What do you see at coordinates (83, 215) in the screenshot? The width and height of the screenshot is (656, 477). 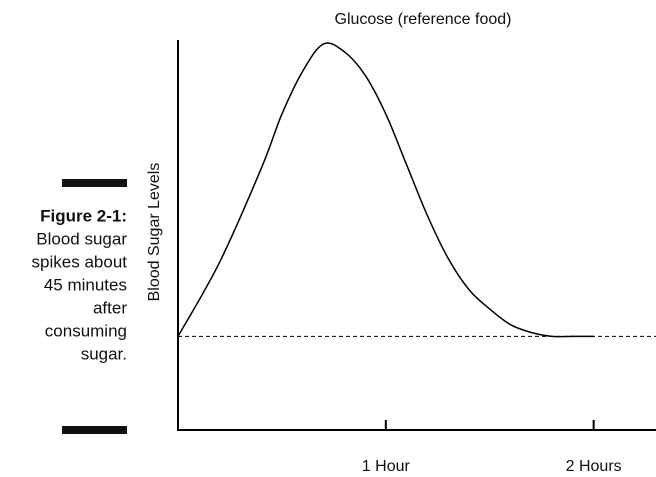 I see `figure-label: Figure 2-1:` at bounding box center [83, 215].